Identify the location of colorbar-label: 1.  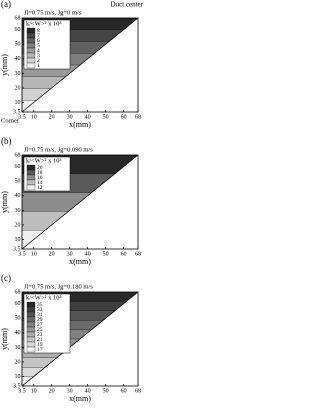
(38, 66).